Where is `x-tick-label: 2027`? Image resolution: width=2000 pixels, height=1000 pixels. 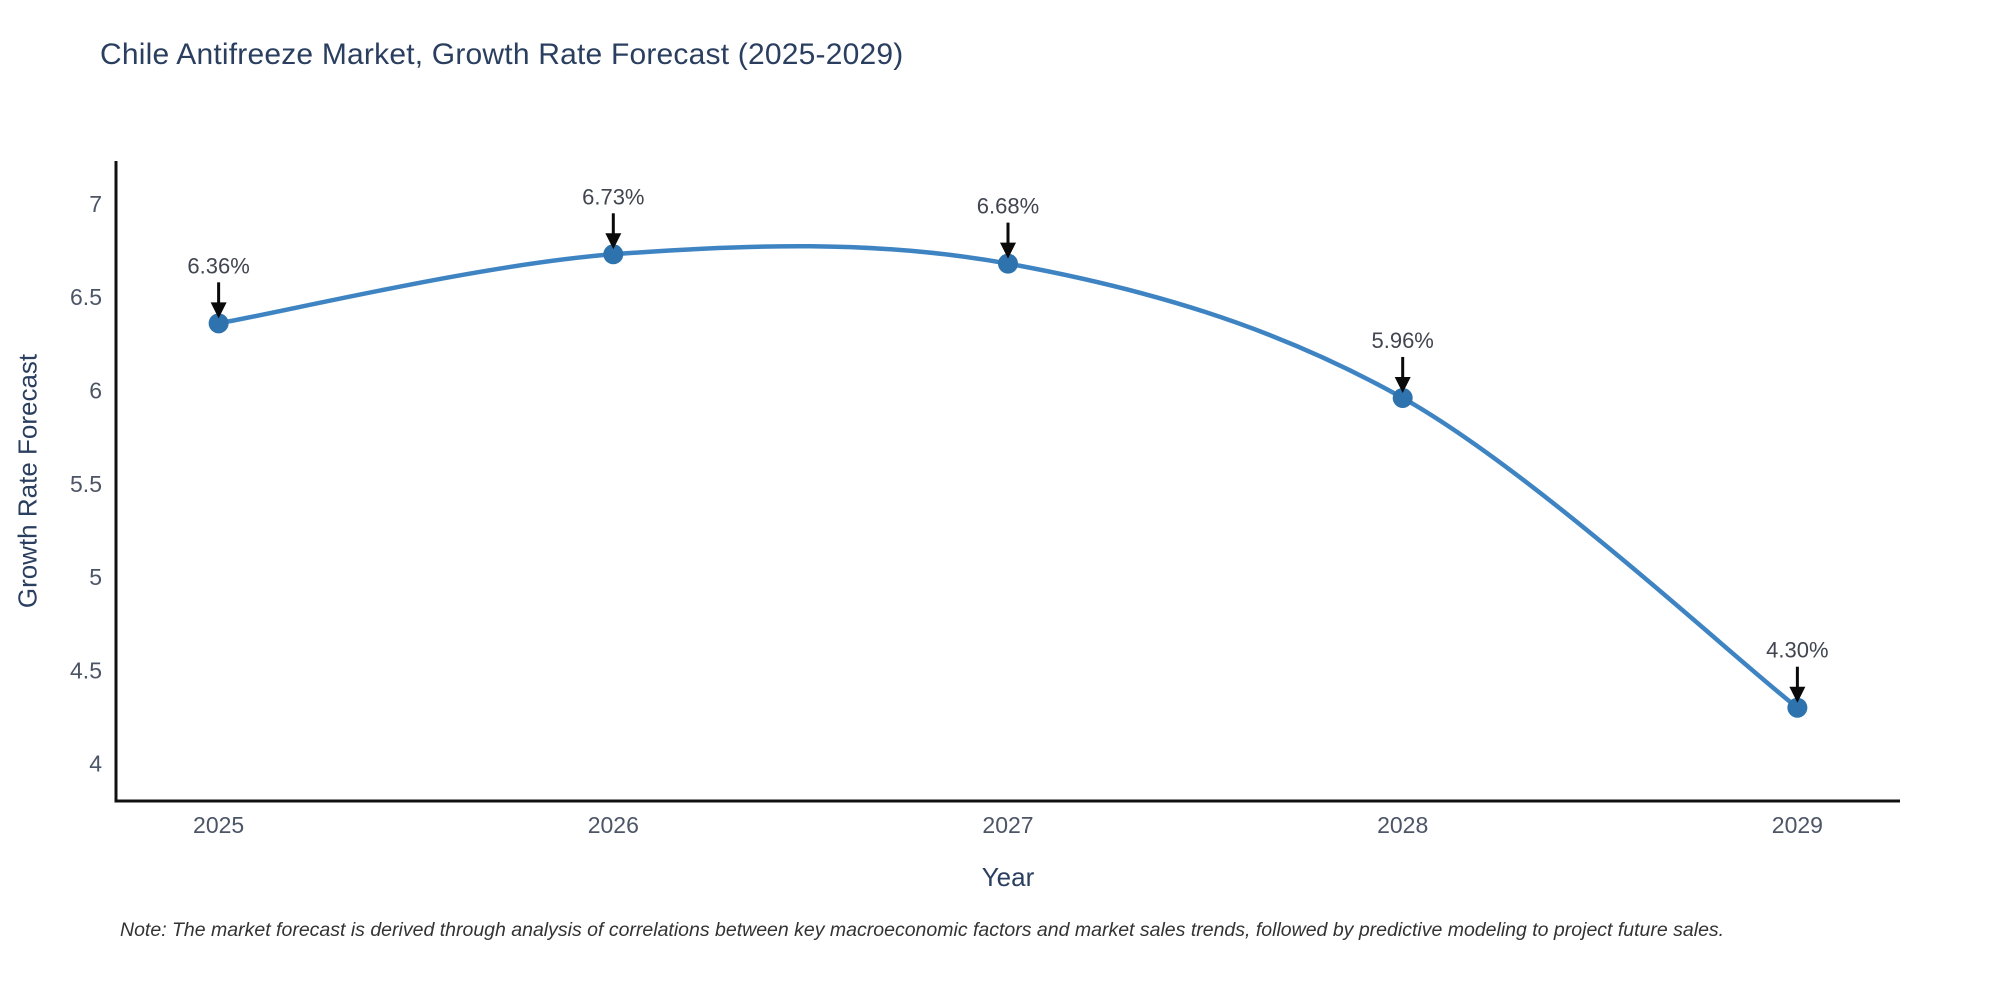 x-tick-label: 2027 is located at coordinates (1007, 825).